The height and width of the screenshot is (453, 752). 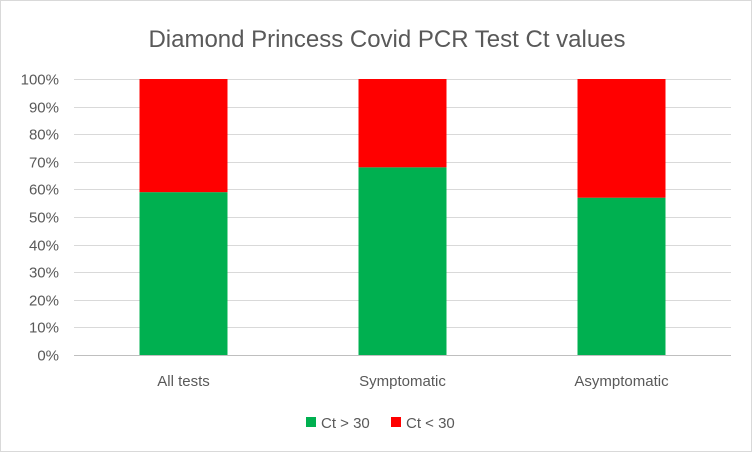 I want to click on x-axis-ticks: All tests Symptomatic Asymptomatic, so click(x=413, y=381).